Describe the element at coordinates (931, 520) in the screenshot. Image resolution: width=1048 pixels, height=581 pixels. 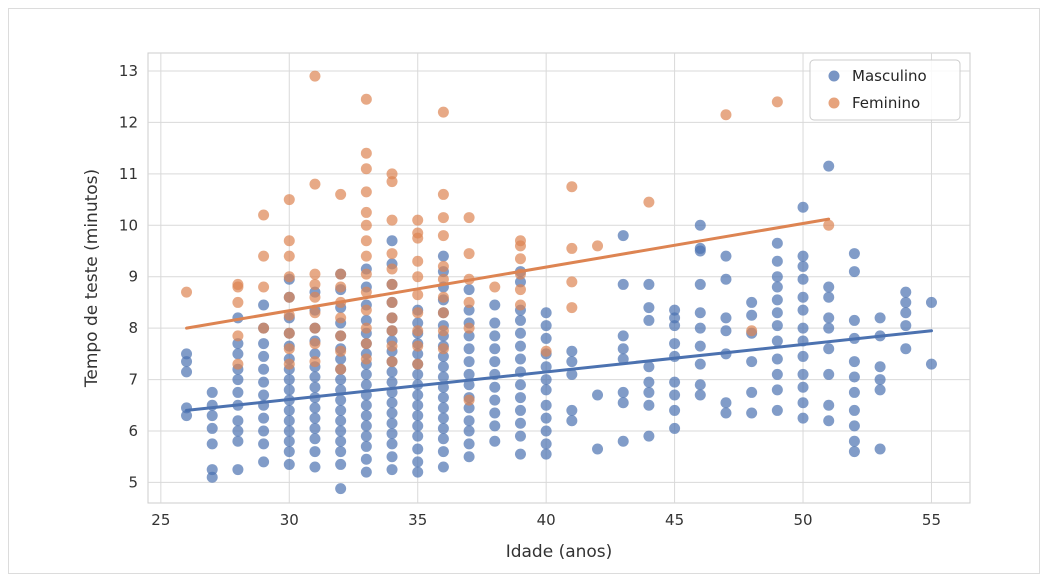
I see `x-tick-label: 55` at that location.